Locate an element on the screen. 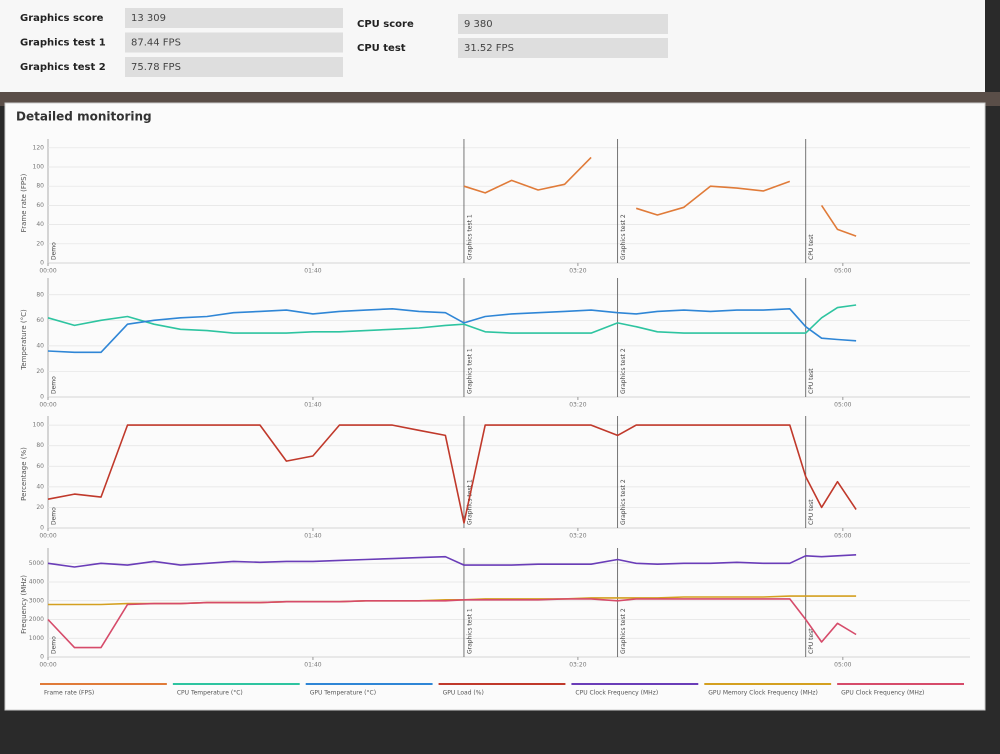 The image size is (1000, 754). legend-label: GPU Load (%) is located at coordinates (463, 693).